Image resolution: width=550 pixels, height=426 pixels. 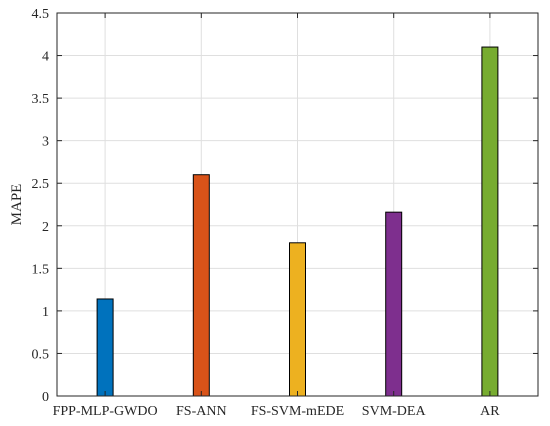 I want to click on y-tick-label: 1.5, so click(x=41, y=269).